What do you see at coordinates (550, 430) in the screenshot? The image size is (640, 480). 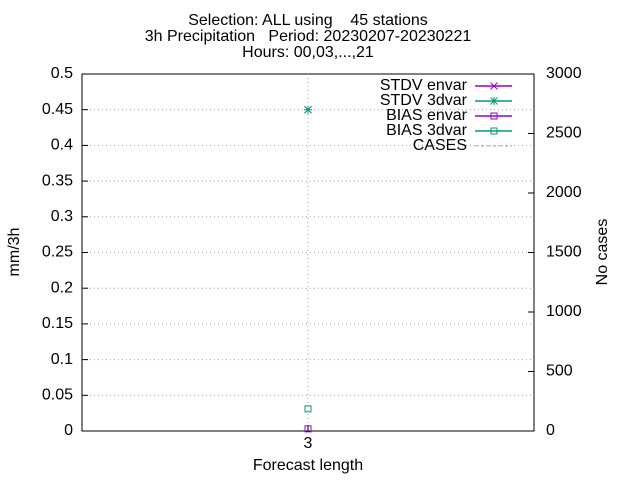 I see `y2-tick-label: 0` at bounding box center [550, 430].